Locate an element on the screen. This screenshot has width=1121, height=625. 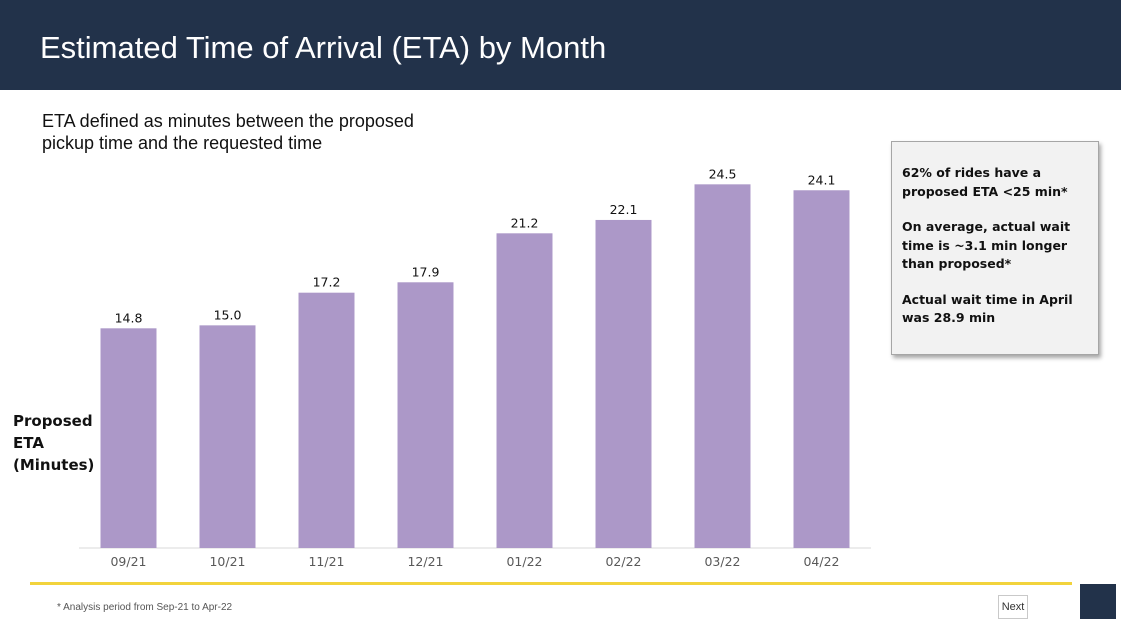
data-label-03-22: 24.5 is located at coordinates (723, 173).